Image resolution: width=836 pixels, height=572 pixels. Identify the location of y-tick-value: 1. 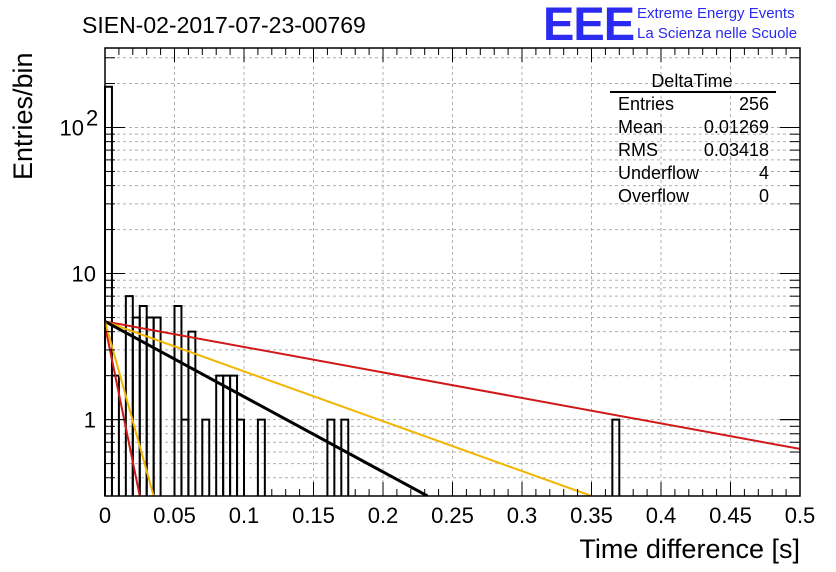
(90, 420).